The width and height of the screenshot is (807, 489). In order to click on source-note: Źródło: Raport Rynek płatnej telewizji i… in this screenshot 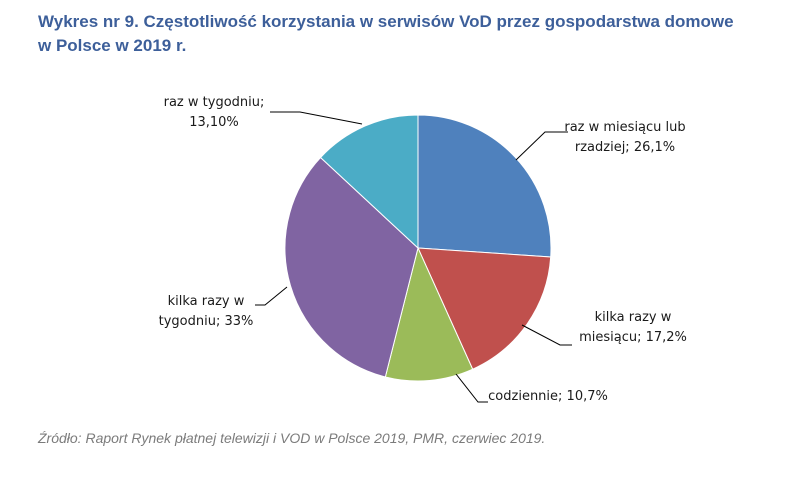, I will do `click(292, 438)`.